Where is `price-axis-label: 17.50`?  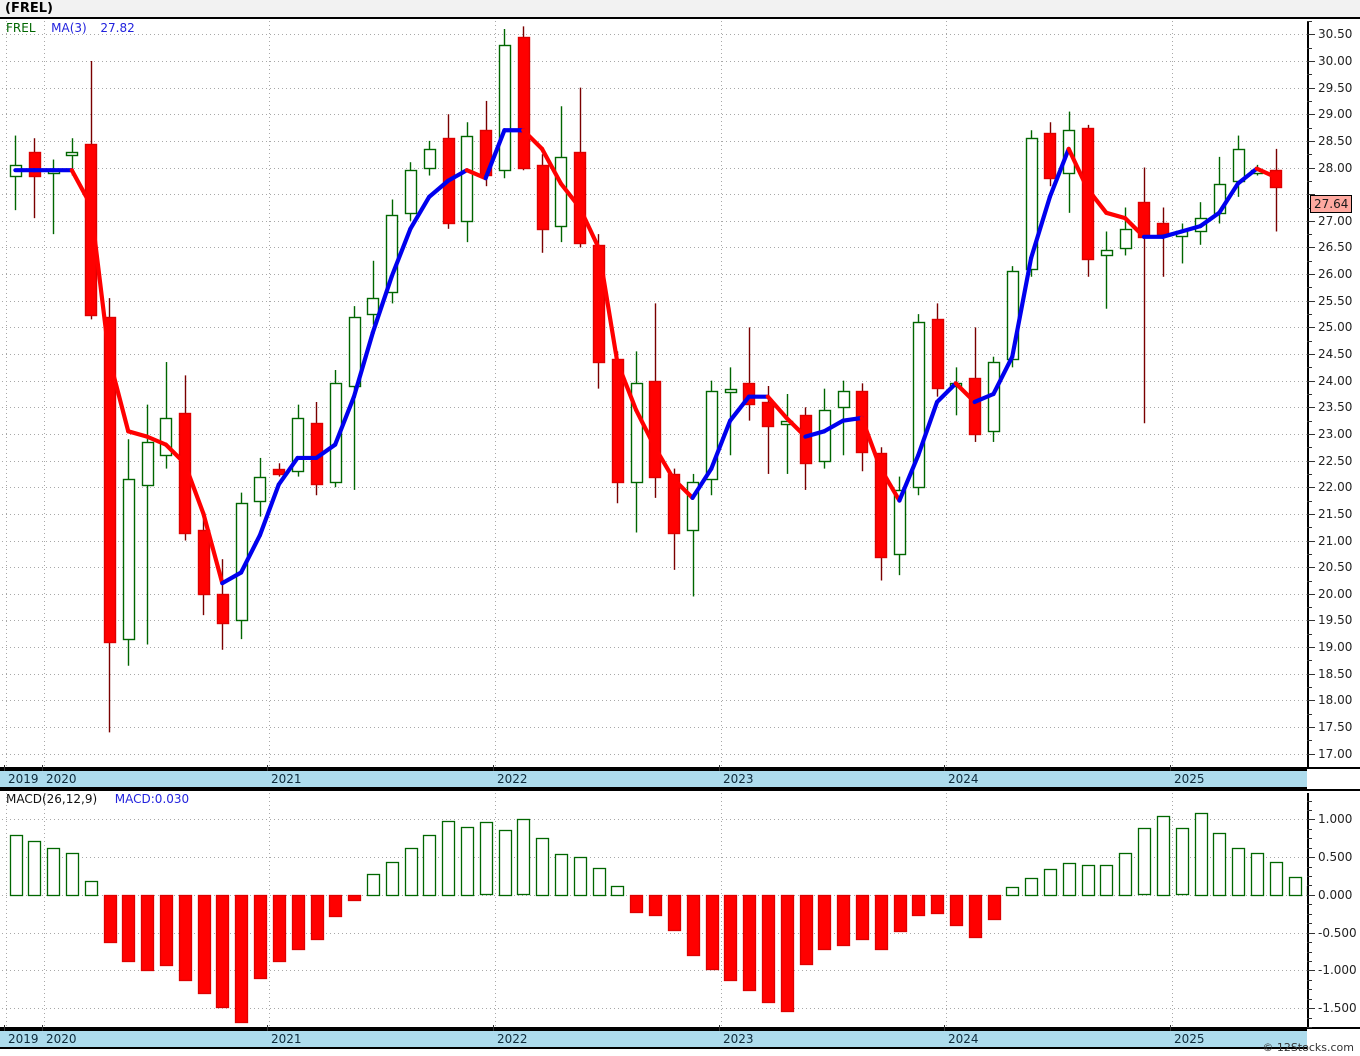 price-axis-label: 17.50 is located at coordinates (1335, 727).